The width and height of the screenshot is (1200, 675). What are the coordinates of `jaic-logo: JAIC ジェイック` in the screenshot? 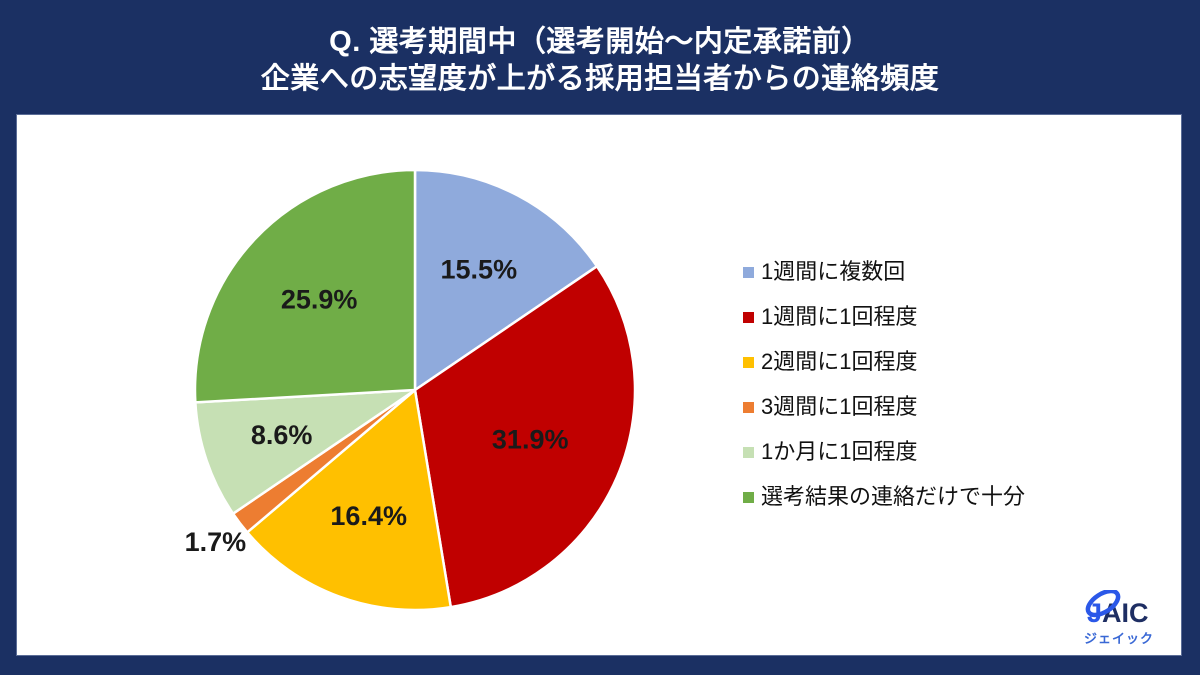 It's located at (1119, 618).